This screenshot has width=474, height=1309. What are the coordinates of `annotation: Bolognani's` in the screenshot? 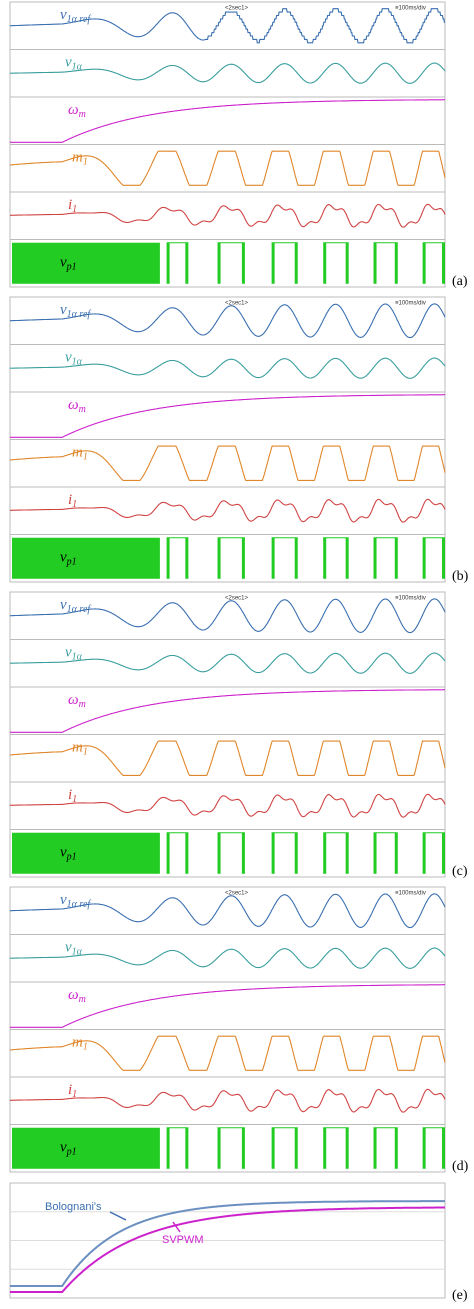 It's located at (73, 1207).